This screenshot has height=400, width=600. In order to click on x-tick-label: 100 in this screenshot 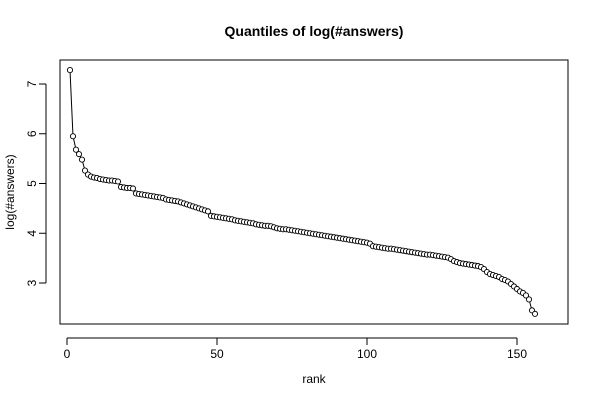, I will do `click(367, 354)`.